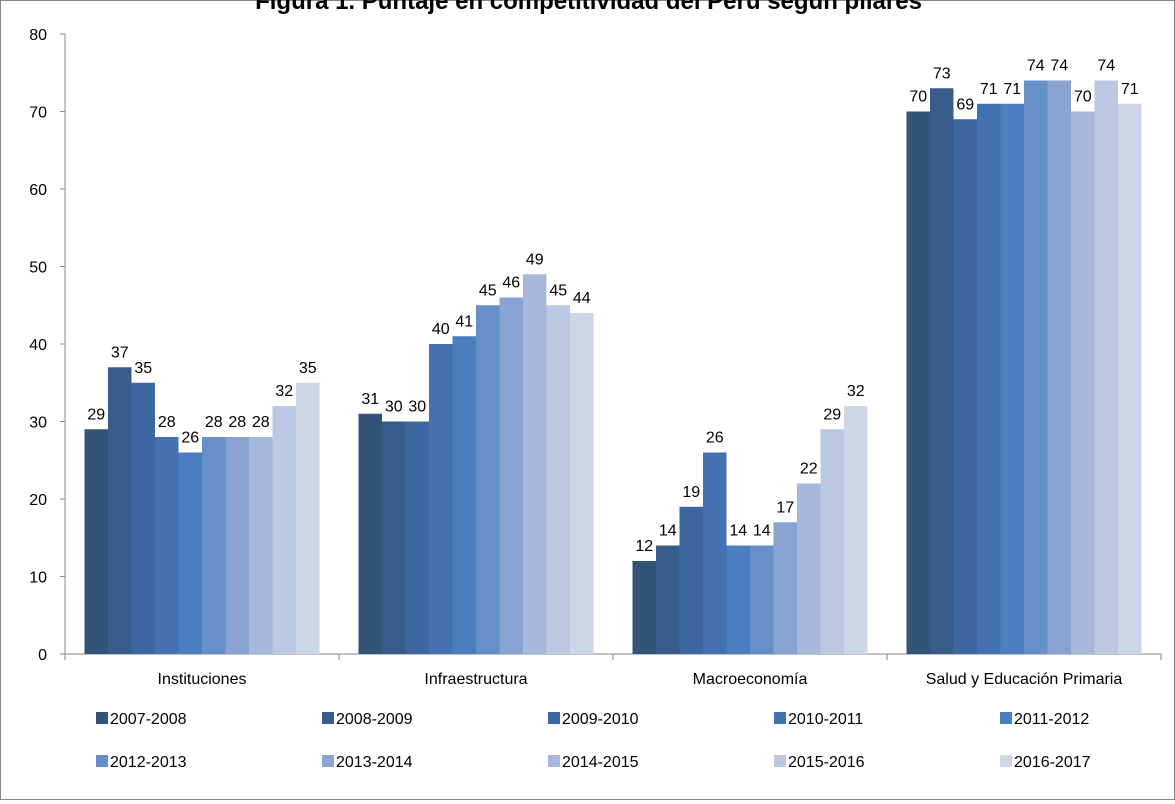 The height and width of the screenshot is (804, 1175). Describe the element at coordinates (38, 113) in the screenshot. I see `y-tick-label: 70` at that location.